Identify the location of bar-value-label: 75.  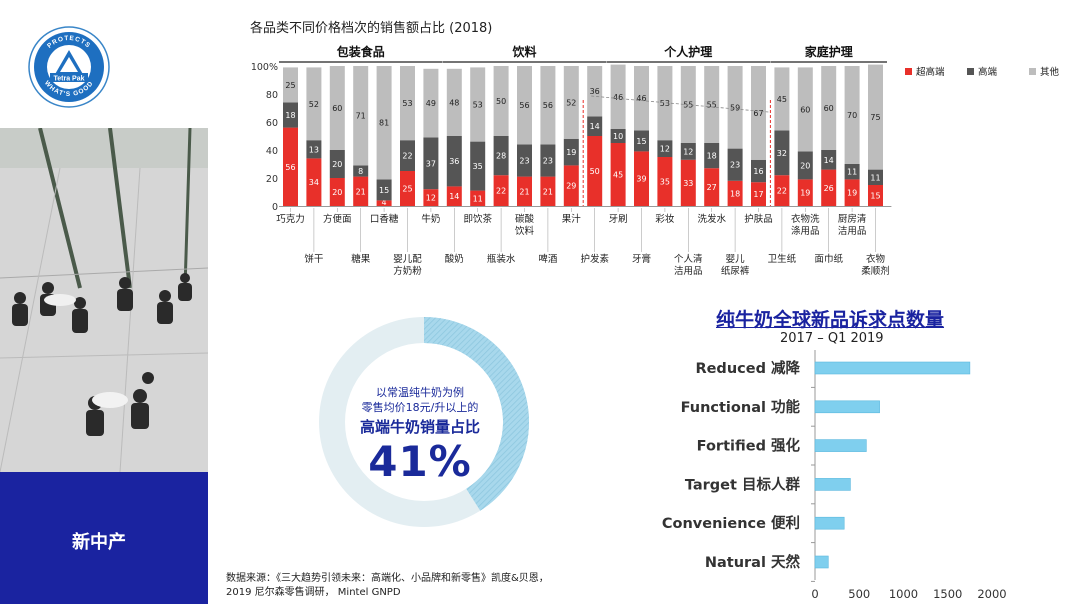
(875, 117).